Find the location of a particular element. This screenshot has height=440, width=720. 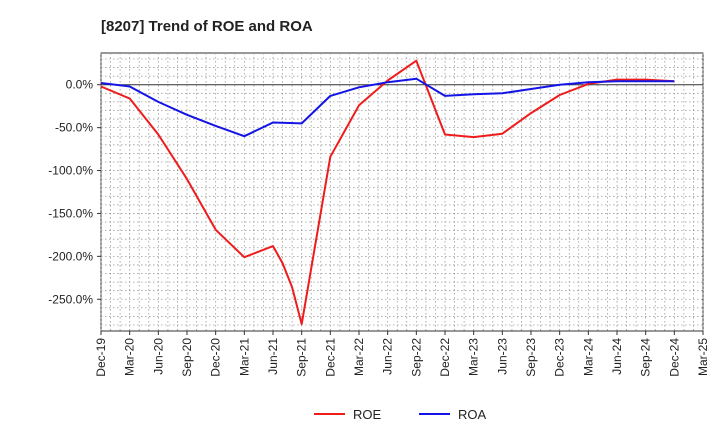

x-tick-label: Mar-21 is located at coordinates (244, 357).